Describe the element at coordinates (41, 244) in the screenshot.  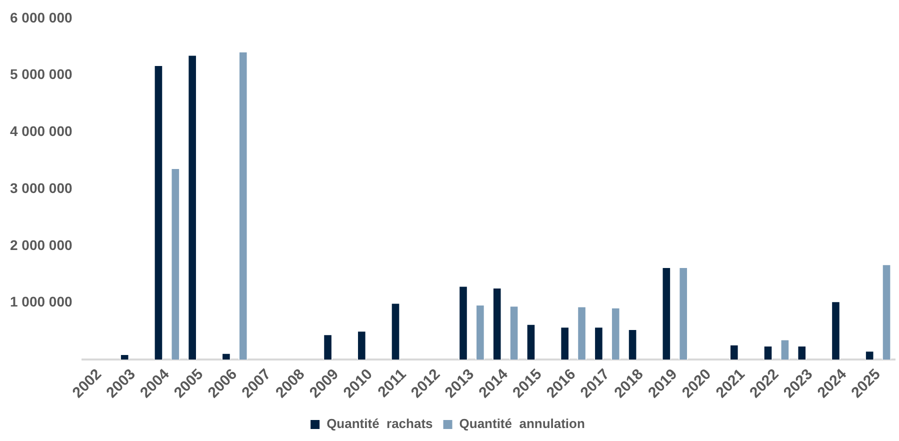
I see `y-tick-label: 2 000 000` at that location.